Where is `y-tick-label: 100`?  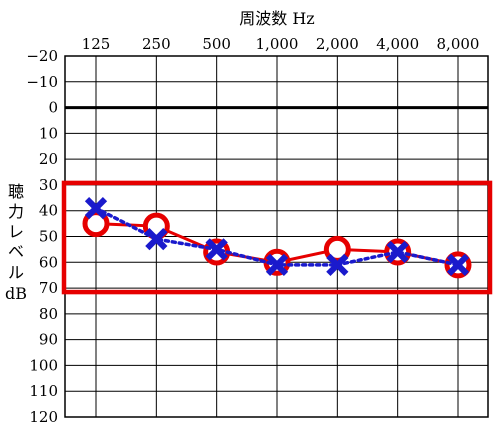
y-tick-label: 100 is located at coordinates (43, 365).